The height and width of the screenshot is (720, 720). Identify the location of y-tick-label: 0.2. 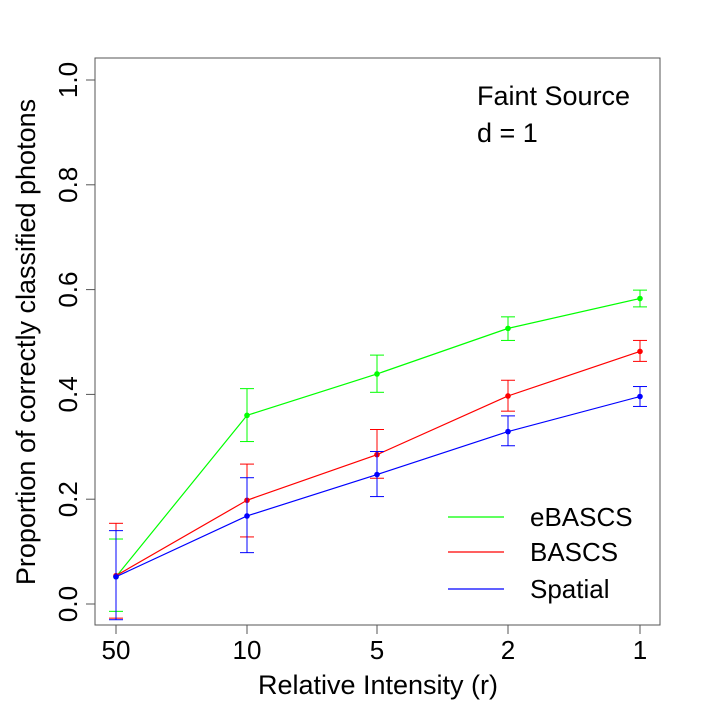
(68, 499).